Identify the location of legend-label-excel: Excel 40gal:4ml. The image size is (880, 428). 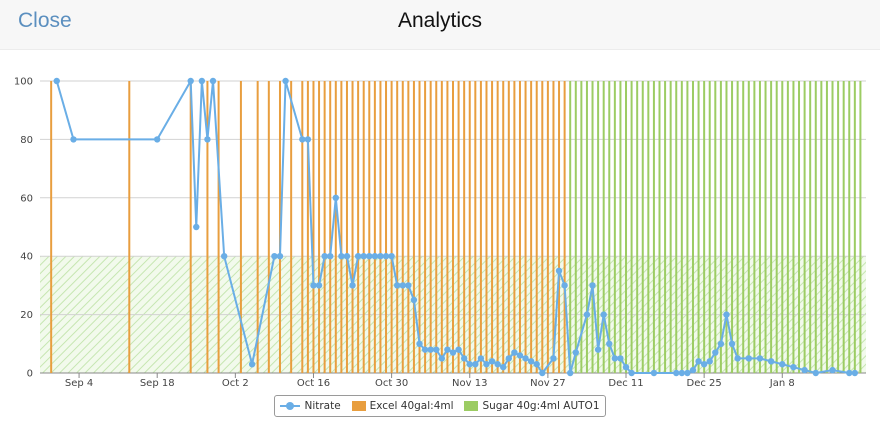
(411, 406).